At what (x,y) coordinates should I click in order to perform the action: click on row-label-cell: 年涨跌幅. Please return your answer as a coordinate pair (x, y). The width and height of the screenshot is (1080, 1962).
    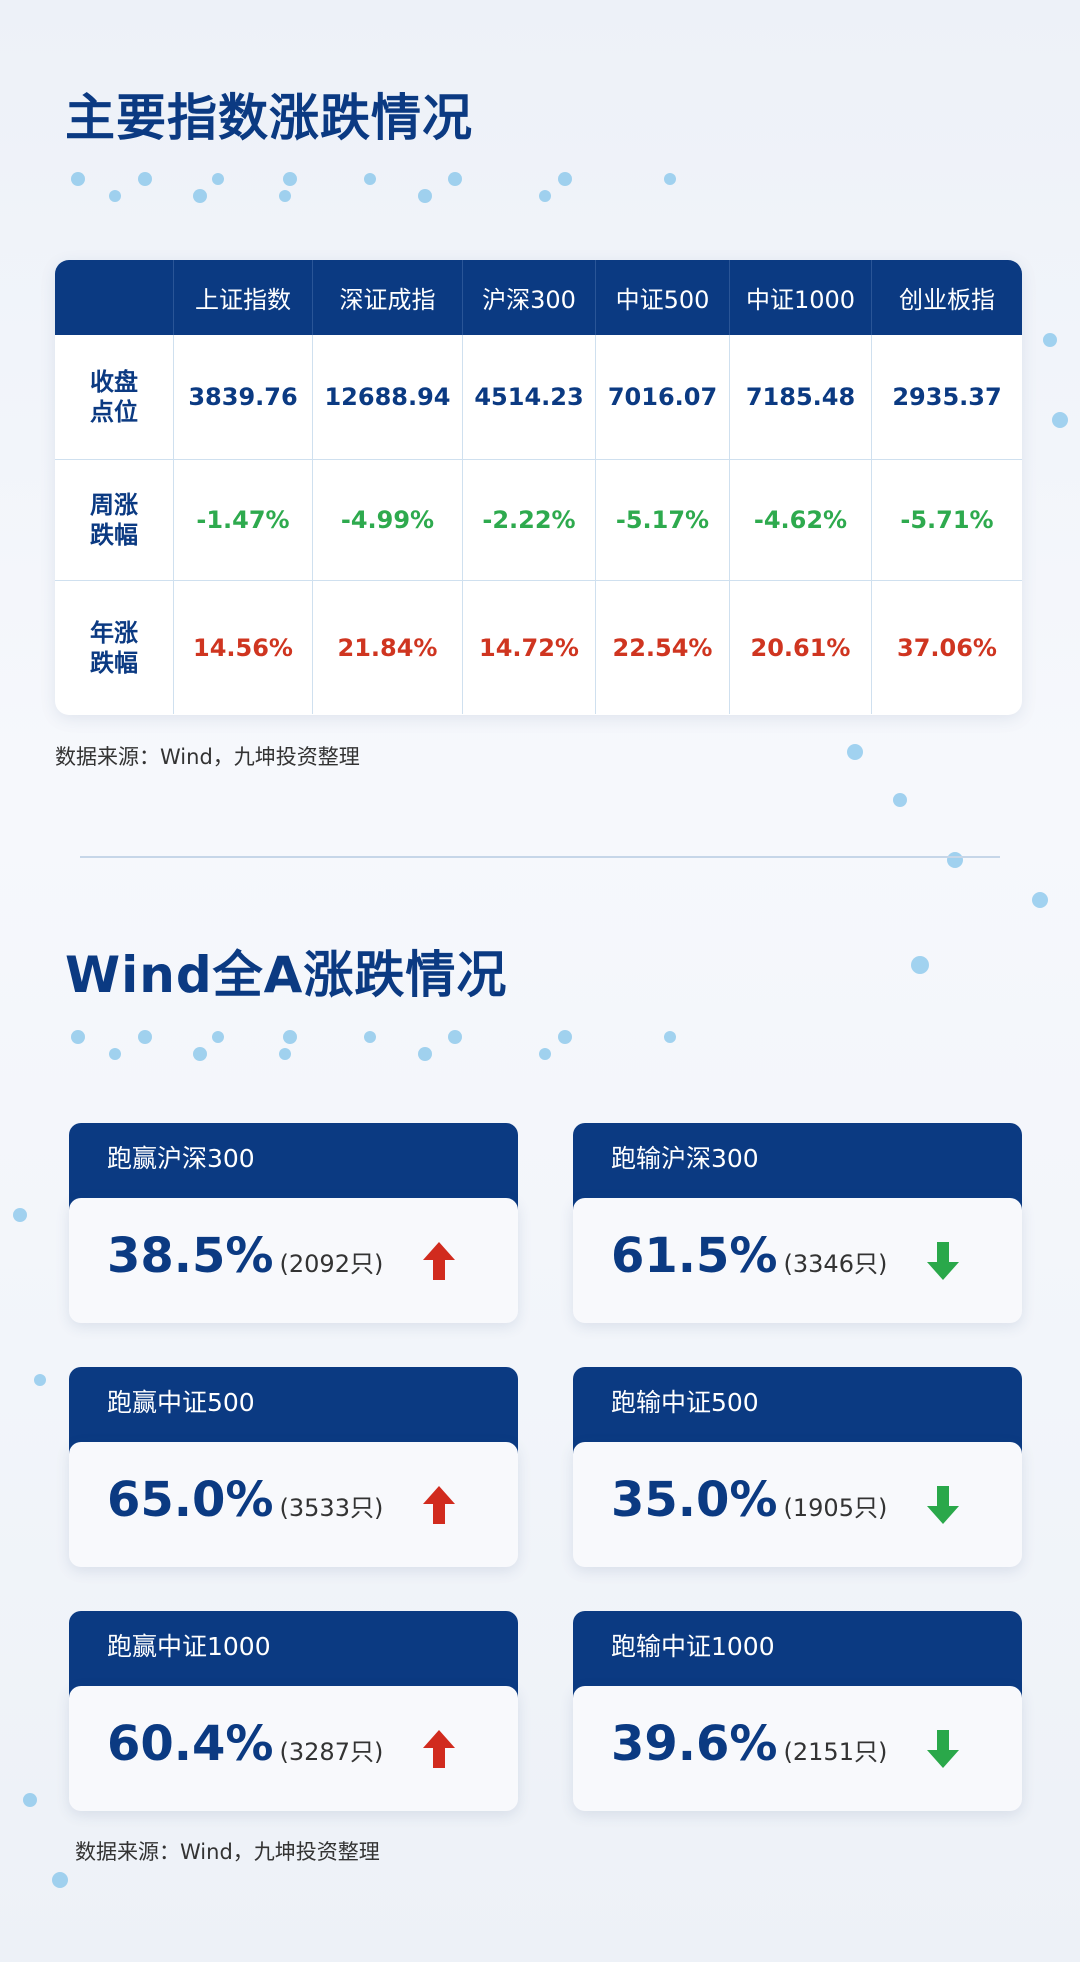
    Looking at the image, I should click on (114, 647).